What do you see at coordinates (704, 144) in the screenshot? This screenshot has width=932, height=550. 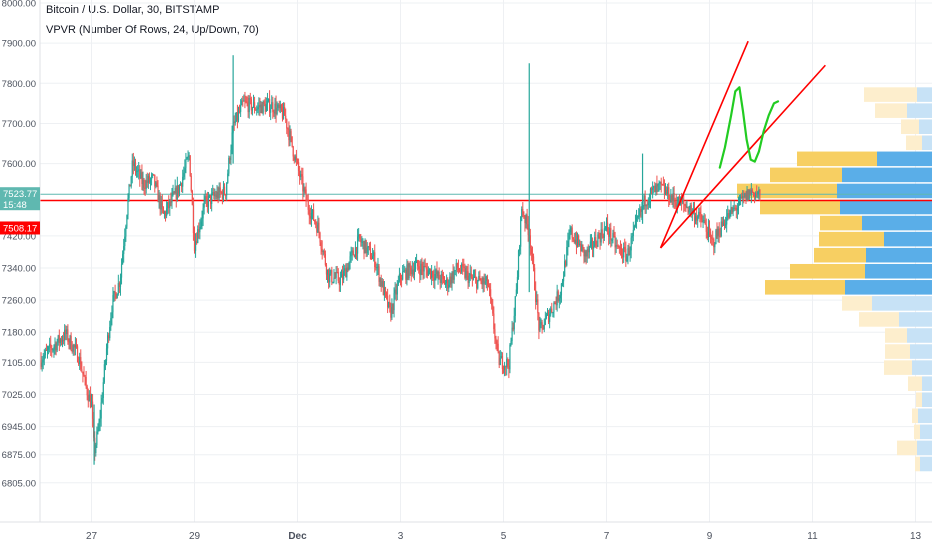 I see `trend-line` at bounding box center [704, 144].